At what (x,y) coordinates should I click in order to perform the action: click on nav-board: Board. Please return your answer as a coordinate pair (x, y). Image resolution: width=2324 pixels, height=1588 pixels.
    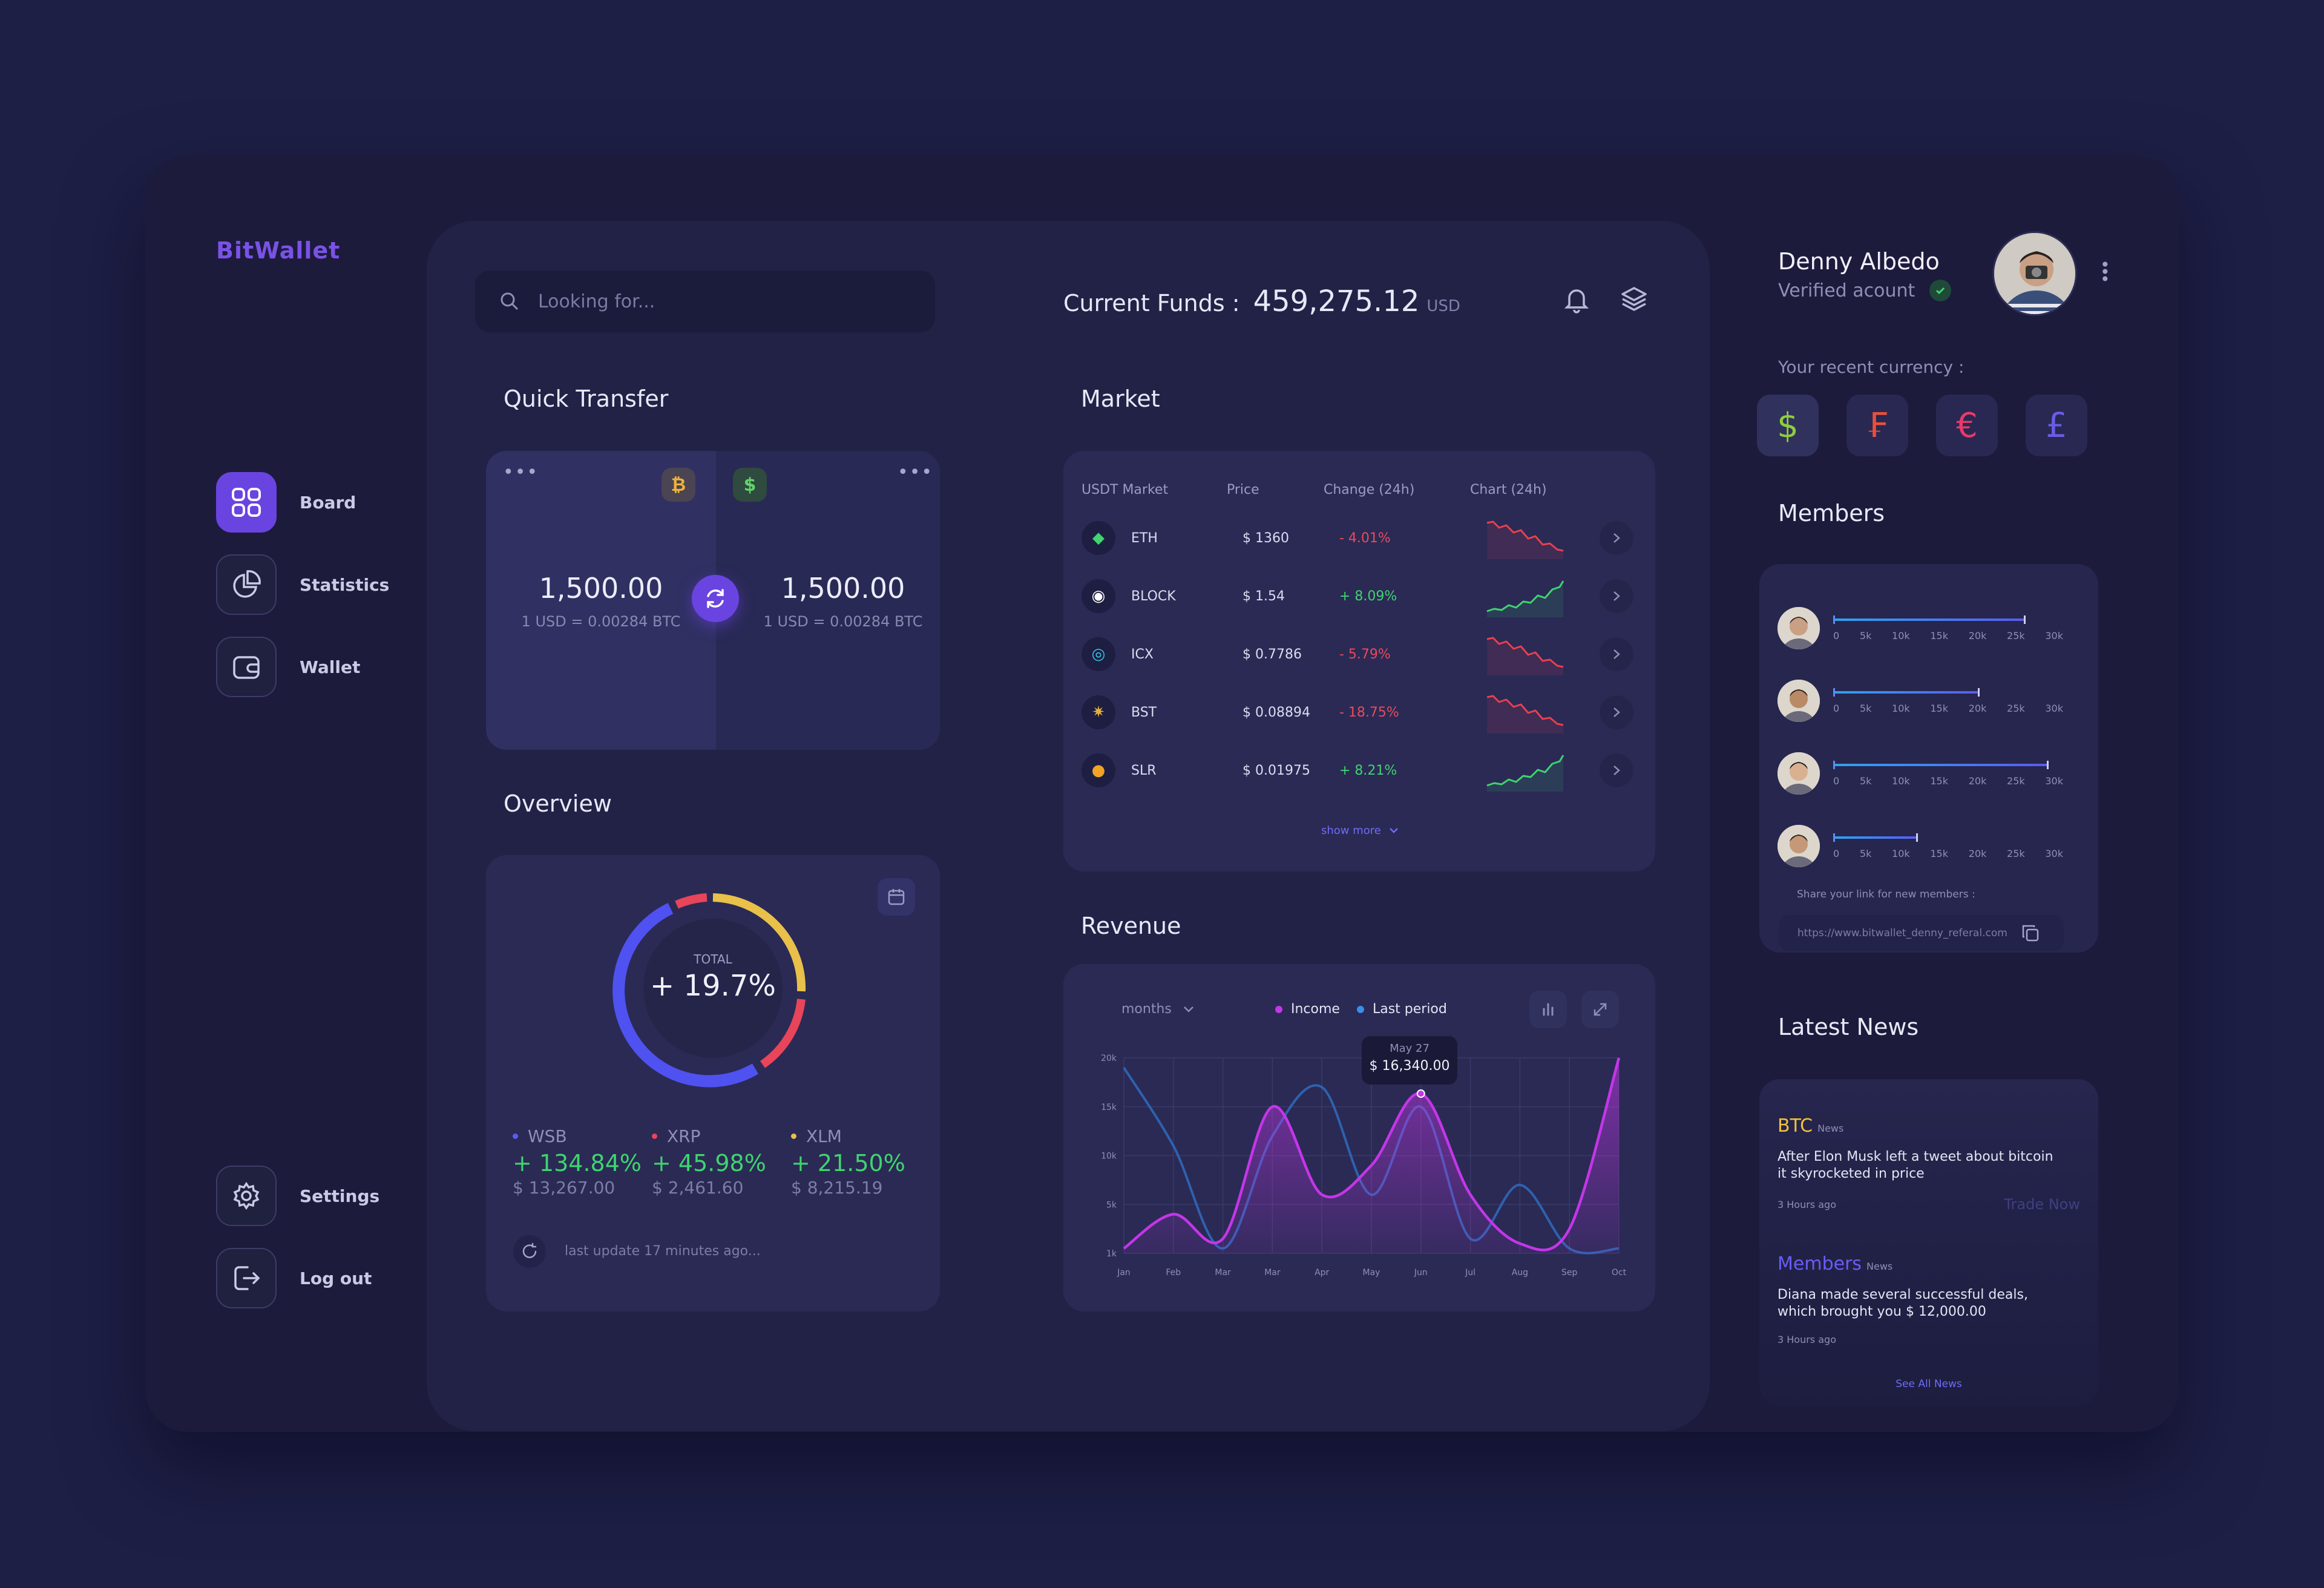
    Looking at the image, I should click on (286, 502).